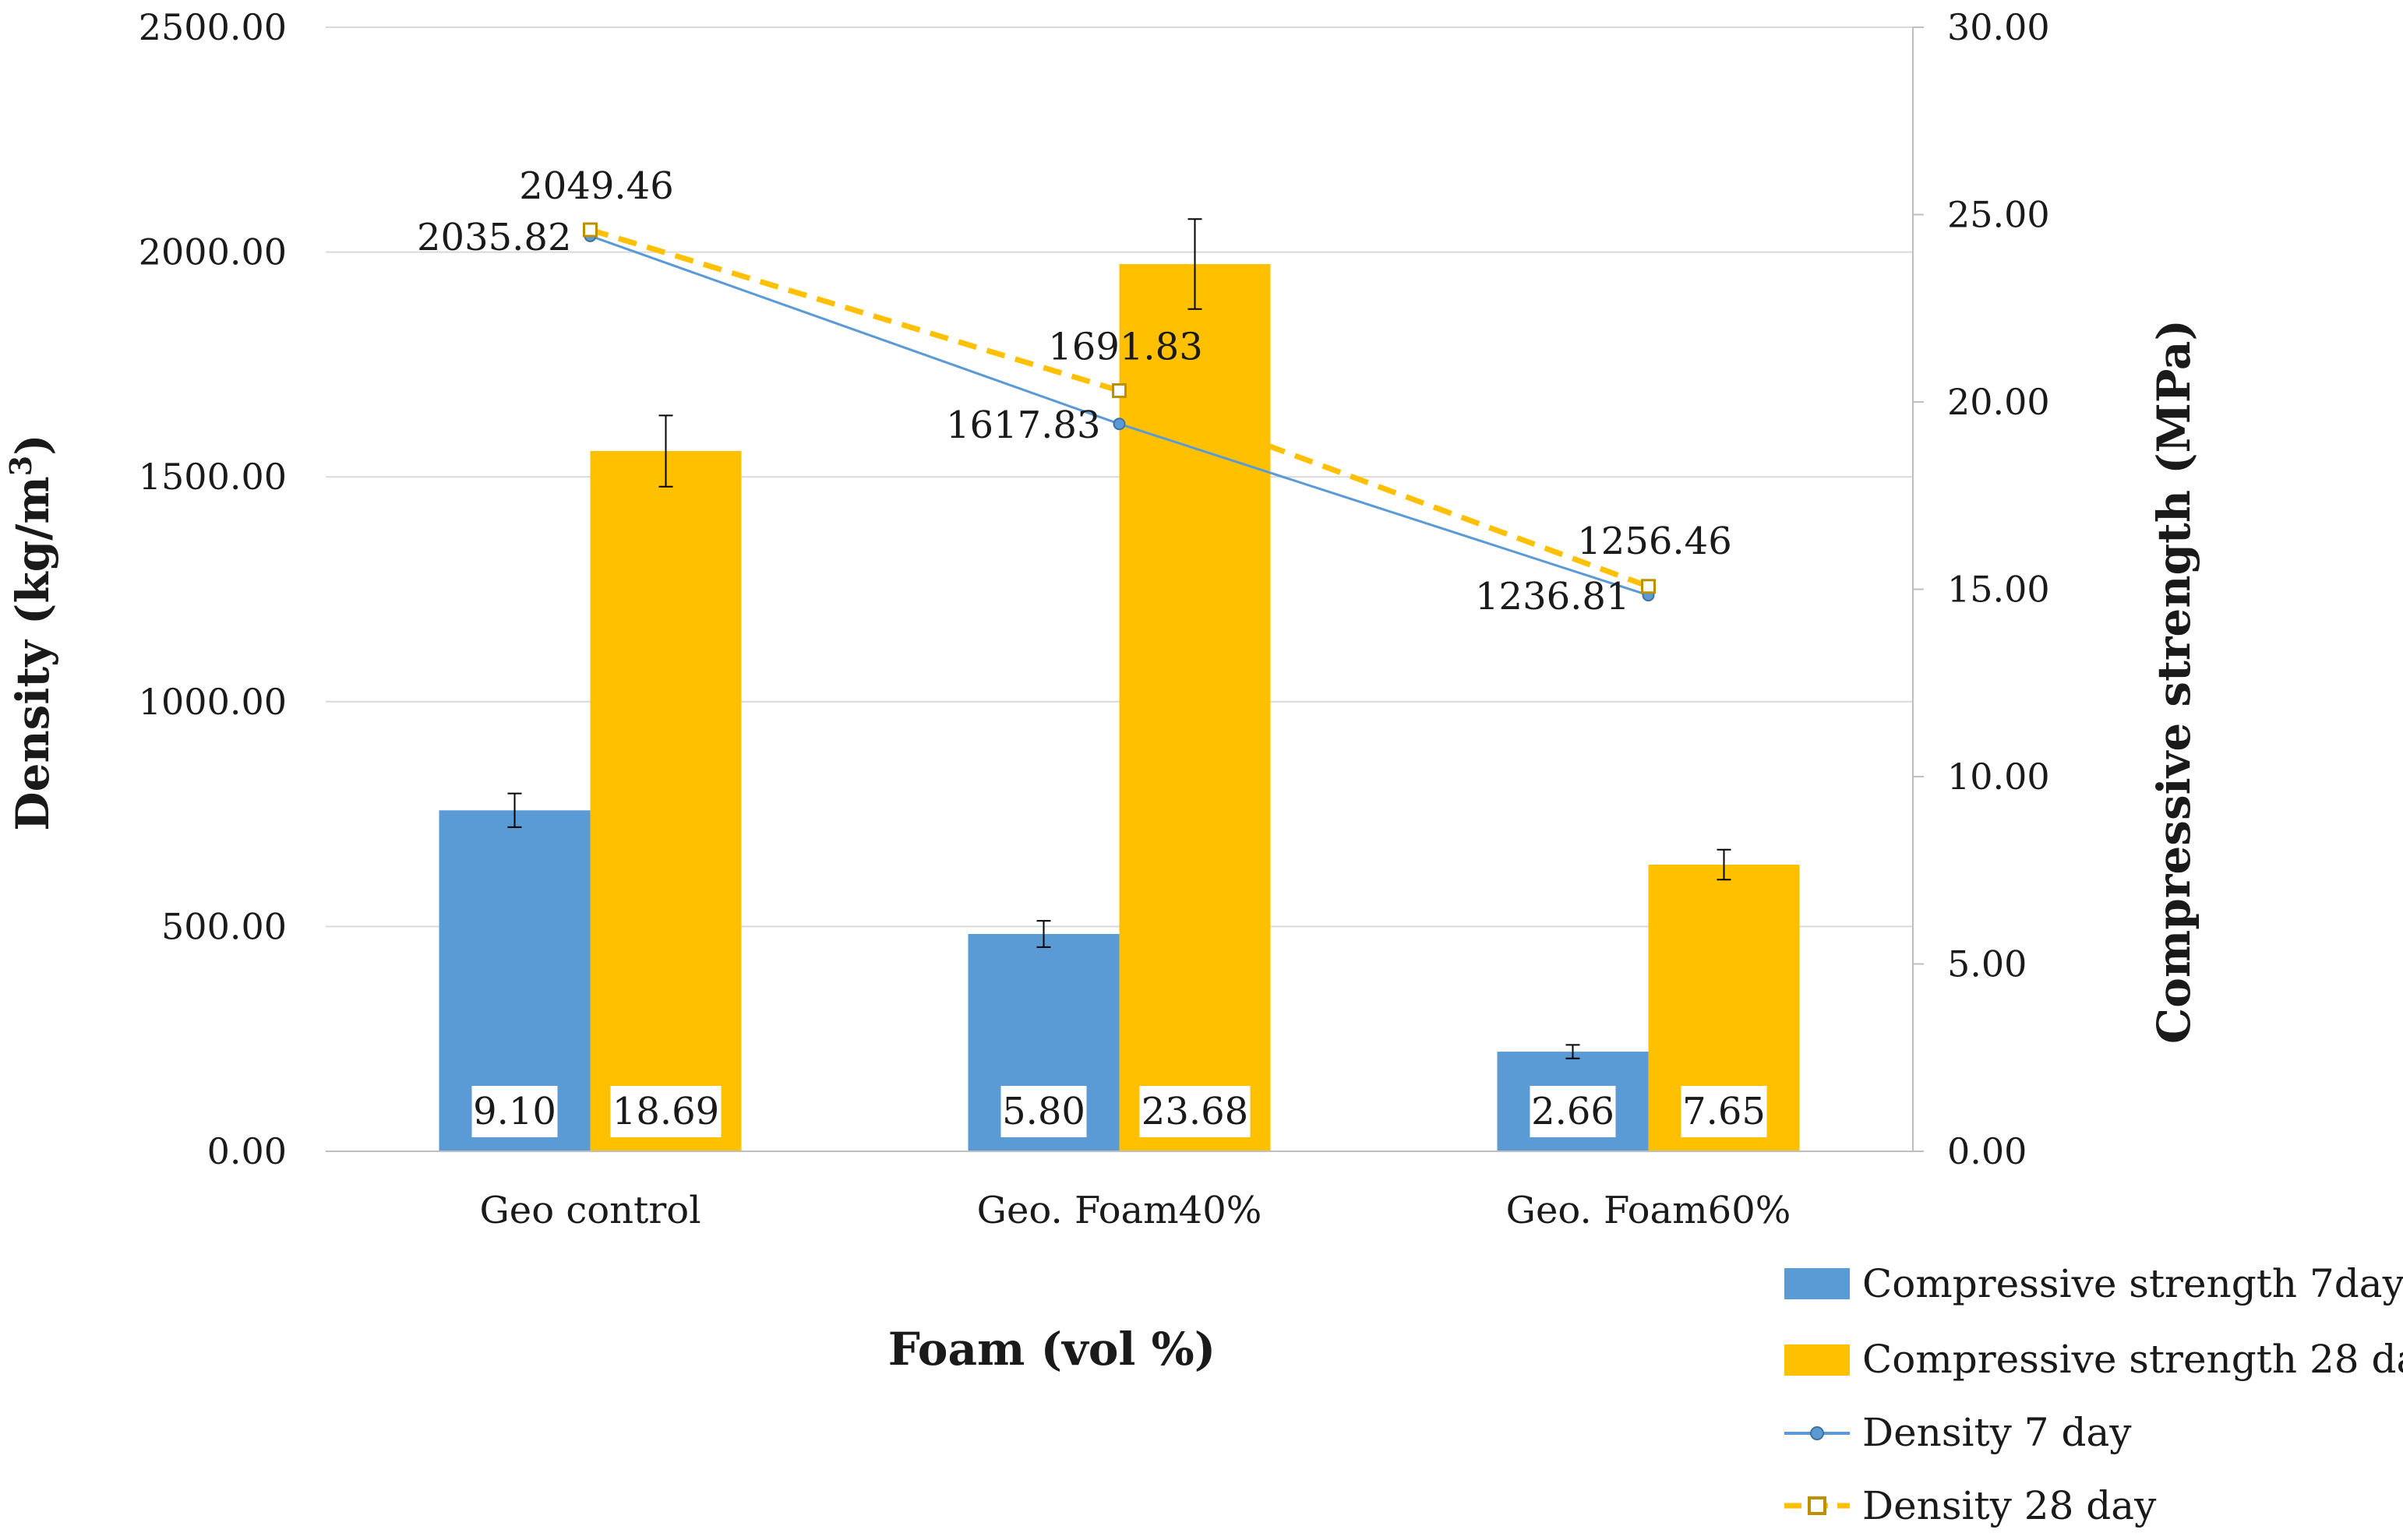 The width and height of the screenshot is (2403, 1540). I want to click on bar-value-label: 5.80, so click(1043, 1111).